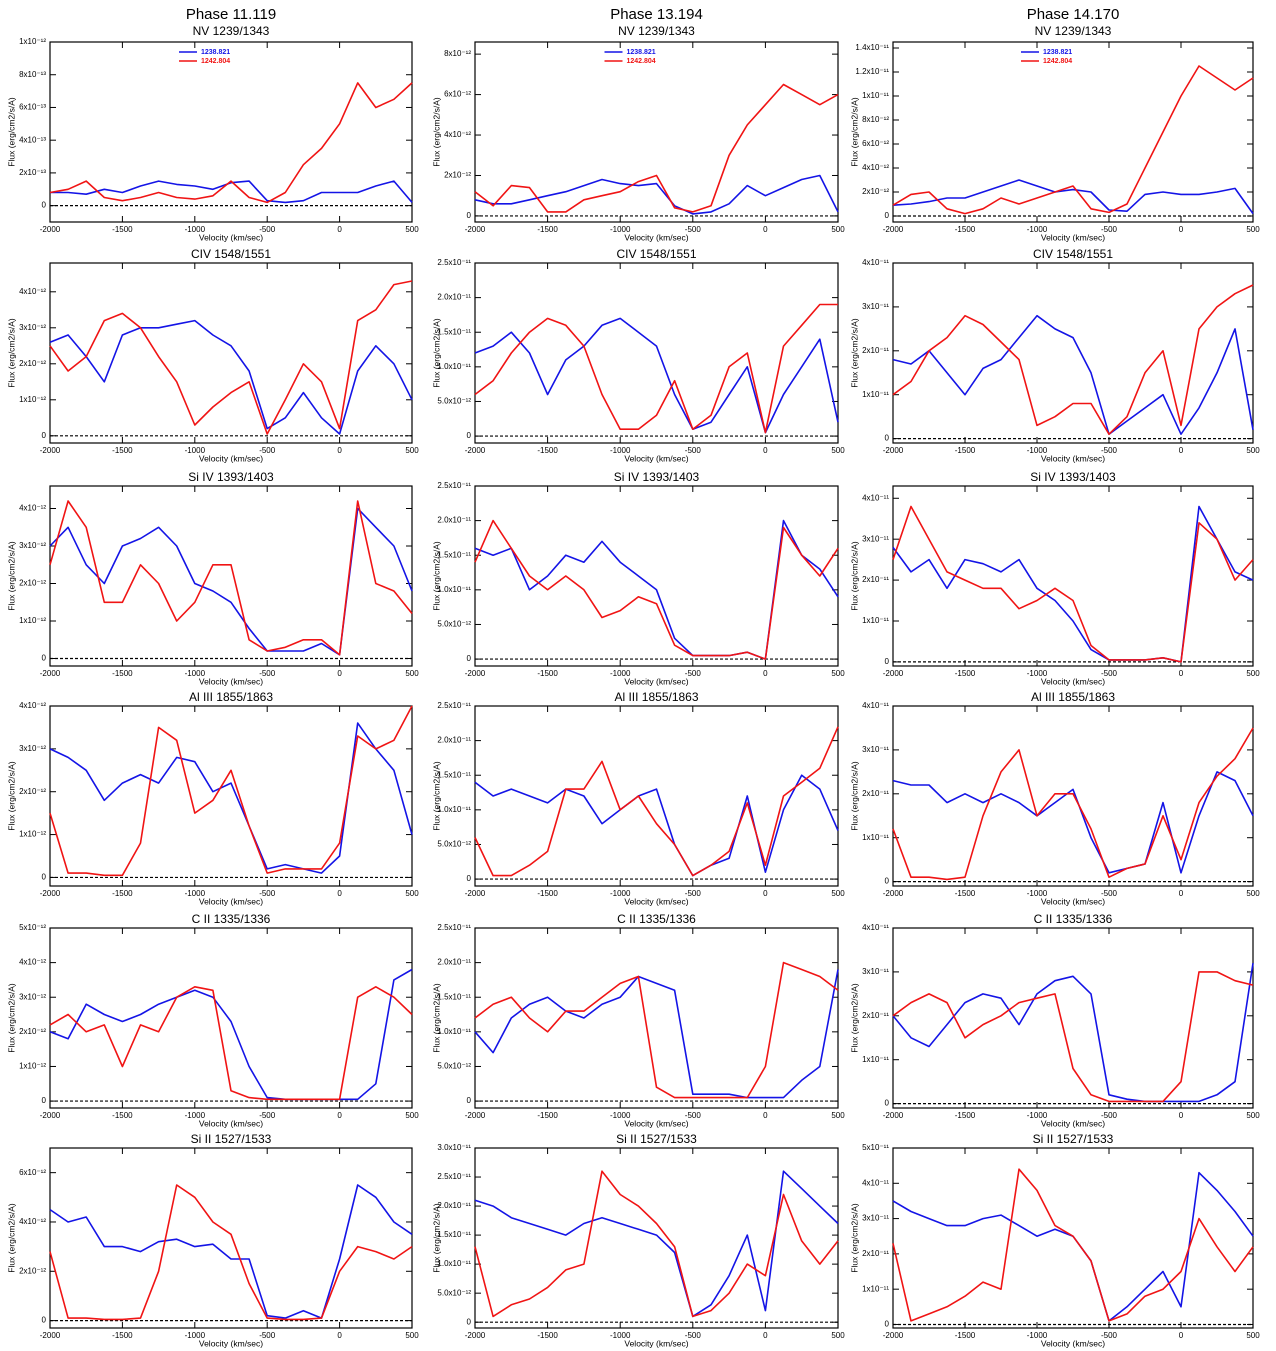  Describe the element at coordinates (1057, 61) in the screenshot. I see `legend-label: 1242.804` at that location.